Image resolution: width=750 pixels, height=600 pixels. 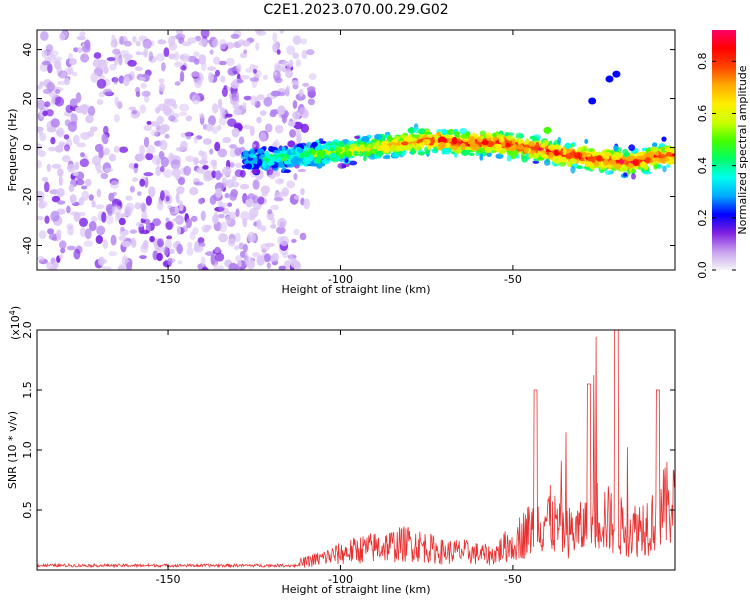 What do you see at coordinates (513, 279) in the screenshot?
I see `x-tick-label: -50` at bounding box center [513, 279].